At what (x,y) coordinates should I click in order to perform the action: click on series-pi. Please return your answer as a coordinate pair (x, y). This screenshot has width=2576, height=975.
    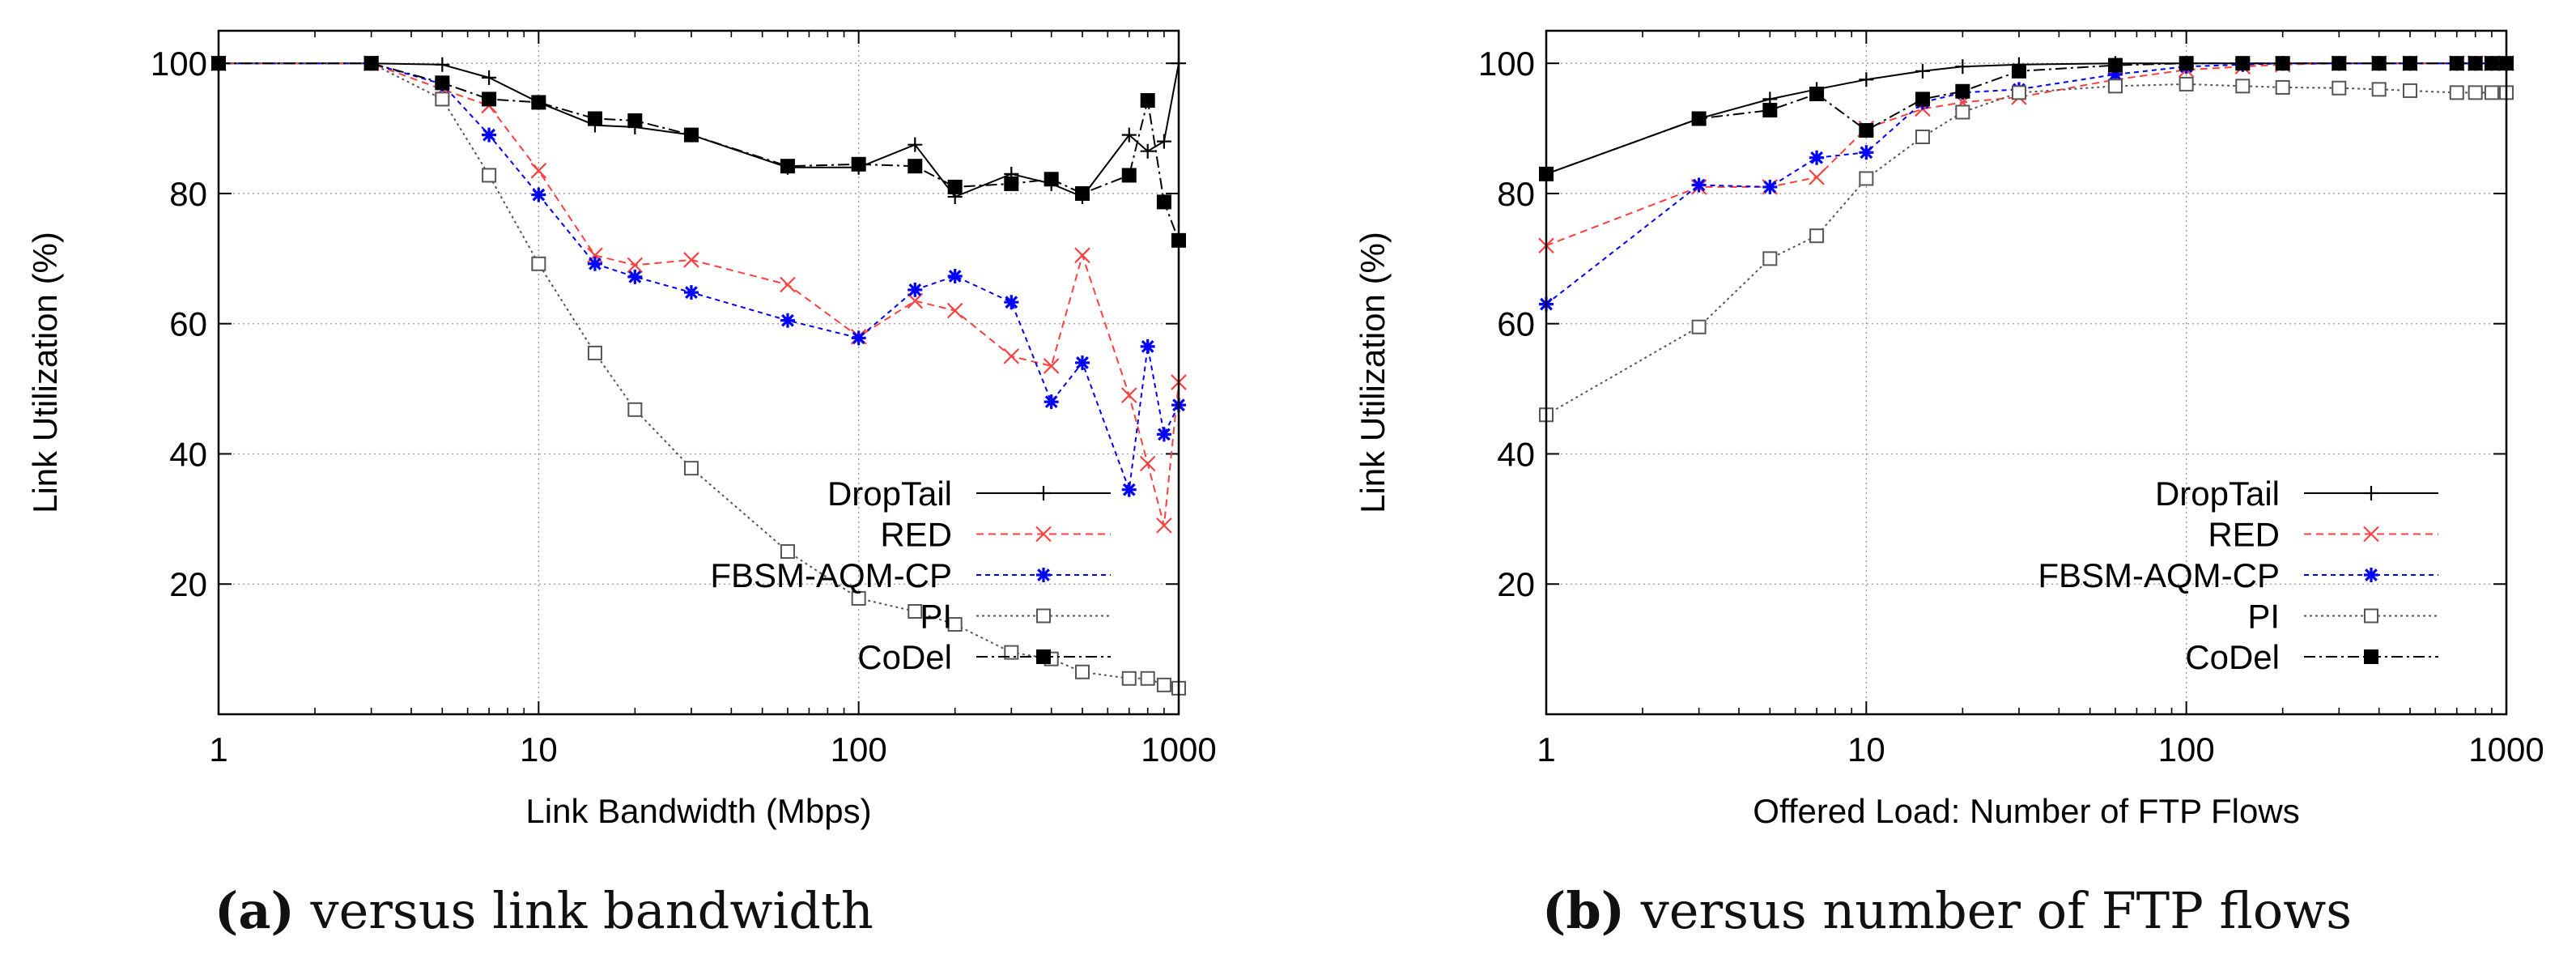
    Looking at the image, I should click on (2026, 249).